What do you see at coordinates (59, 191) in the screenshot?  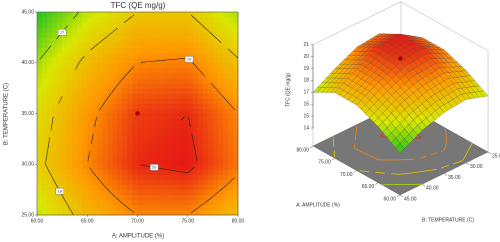 I see `contour-label-box` at bounding box center [59, 191].